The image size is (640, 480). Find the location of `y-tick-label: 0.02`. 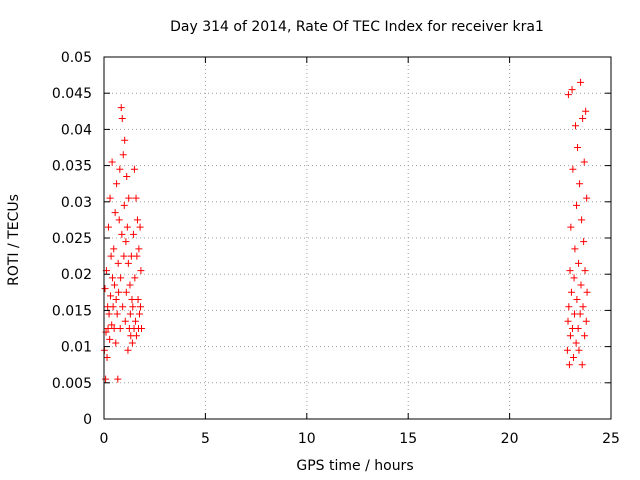

y-tick-label: 0.02 is located at coordinates (76, 275).